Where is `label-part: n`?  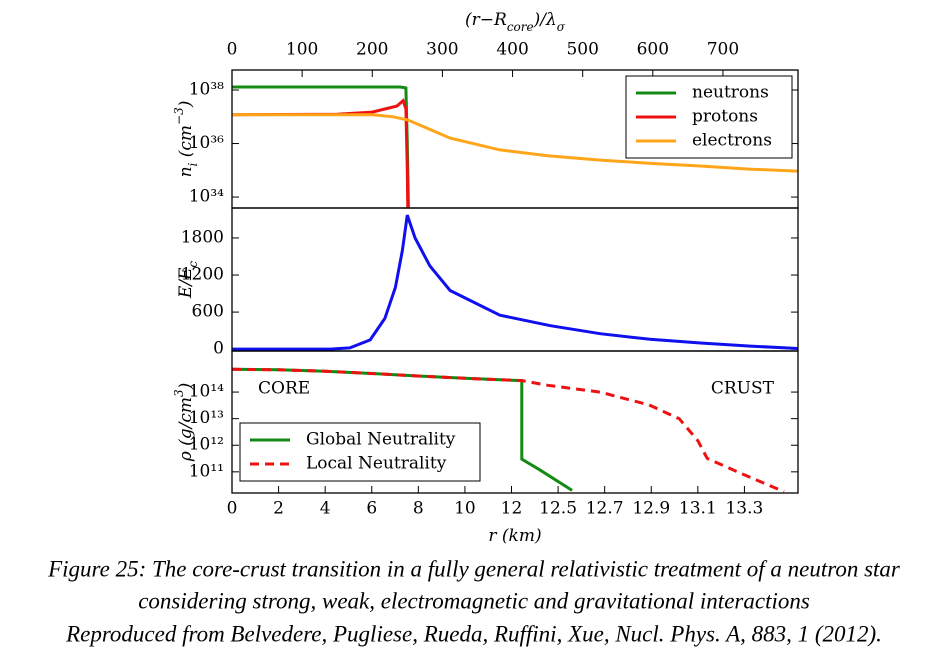
label-part: n is located at coordinates (186, 171).